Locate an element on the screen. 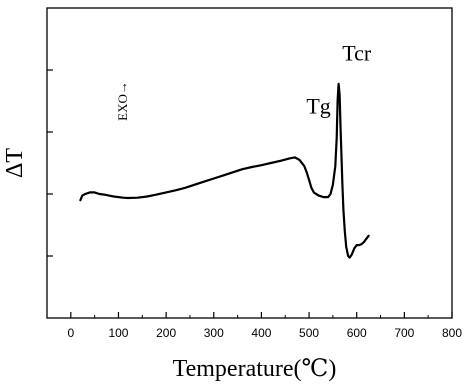 This screenshot has width=467, height=385. y-axis-title: ΔT is located at coordinates (15, 163).